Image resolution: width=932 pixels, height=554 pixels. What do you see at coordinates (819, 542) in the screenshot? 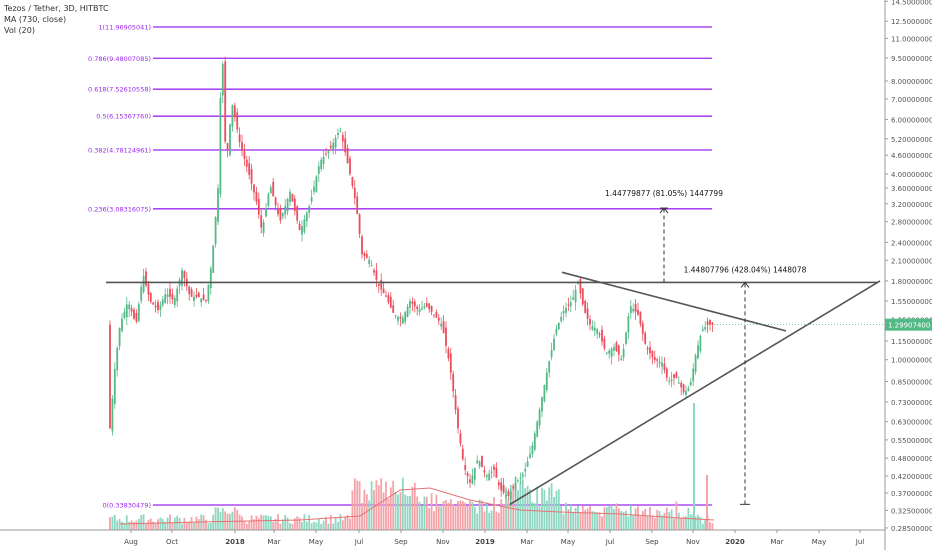
I see `x-tick-label: May` at bounding box center [819, 542].